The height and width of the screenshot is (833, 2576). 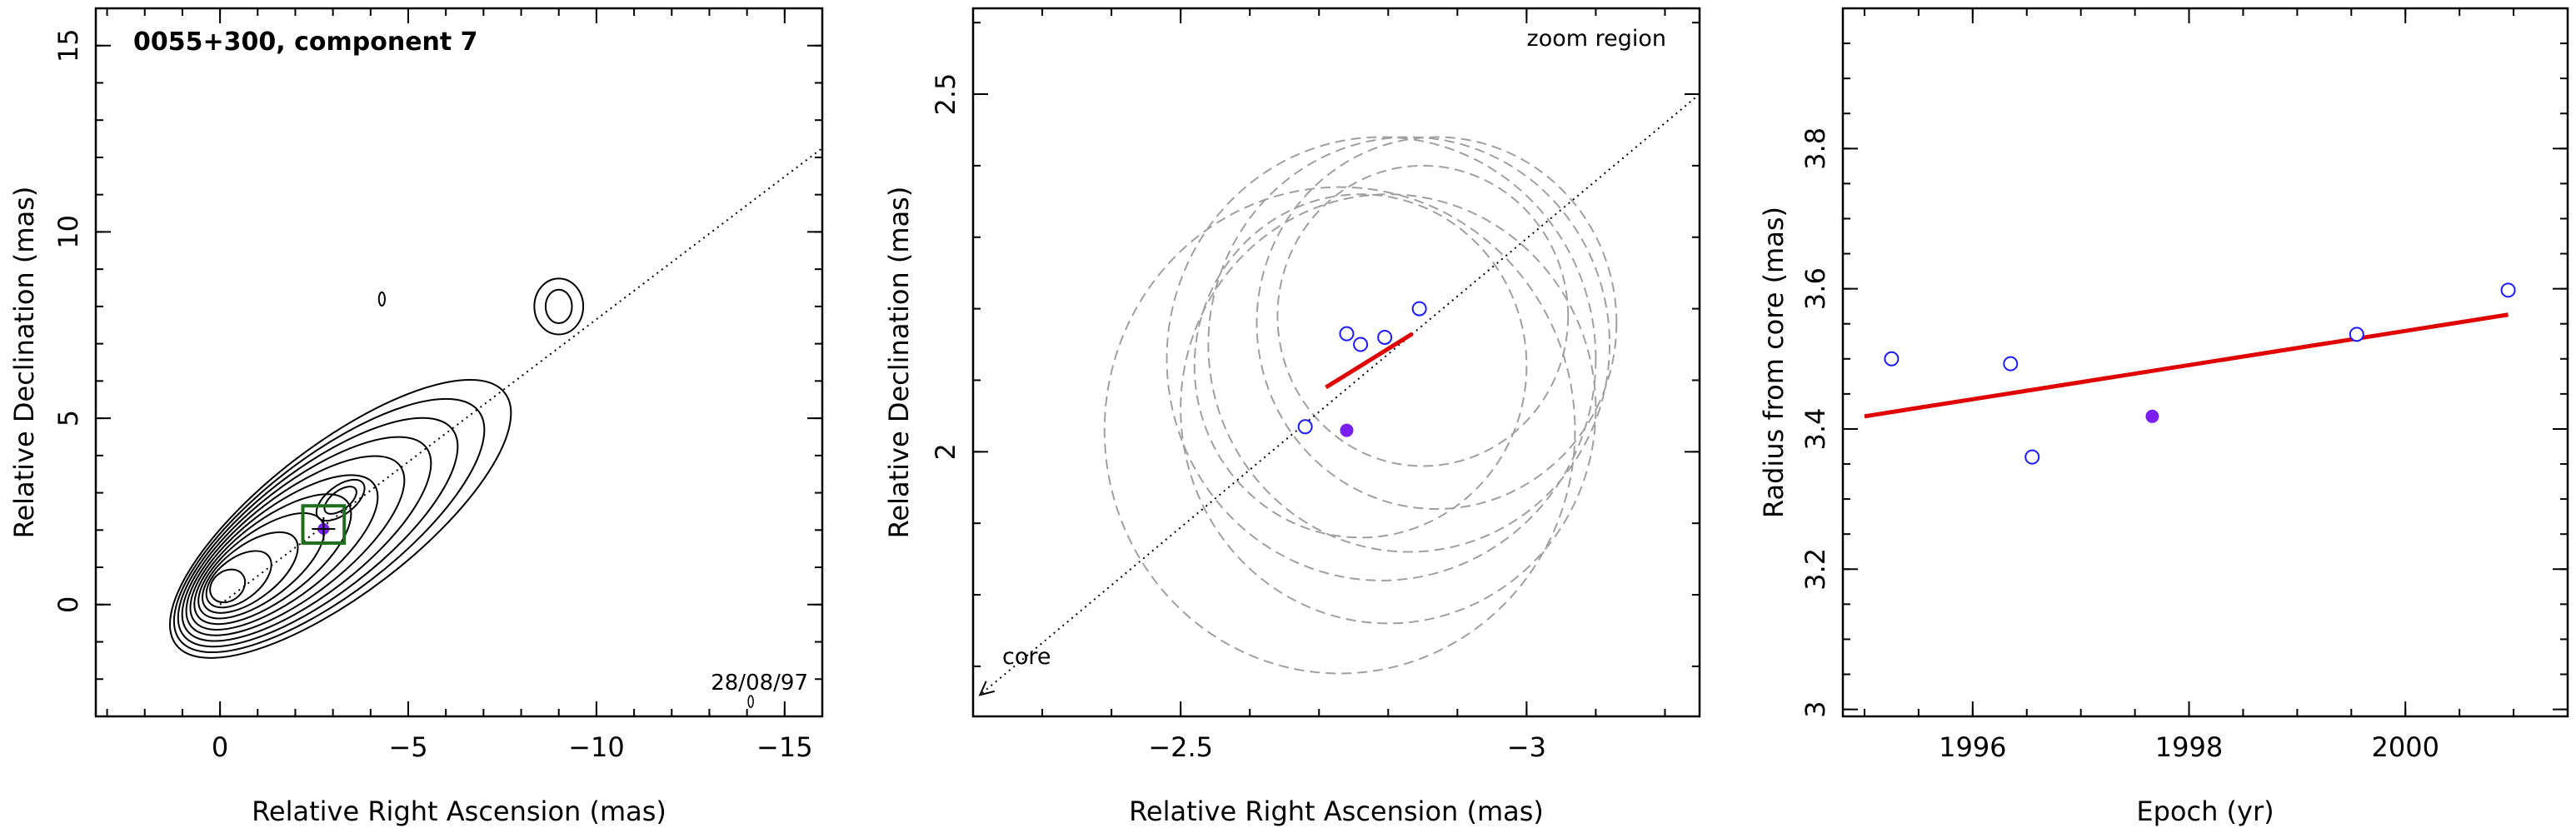 What do you see at coordinates (2205, 811) in the screenshot?
I see `panel3-xlabel: Epoch (yr)` at bounding box center [2205, 811].